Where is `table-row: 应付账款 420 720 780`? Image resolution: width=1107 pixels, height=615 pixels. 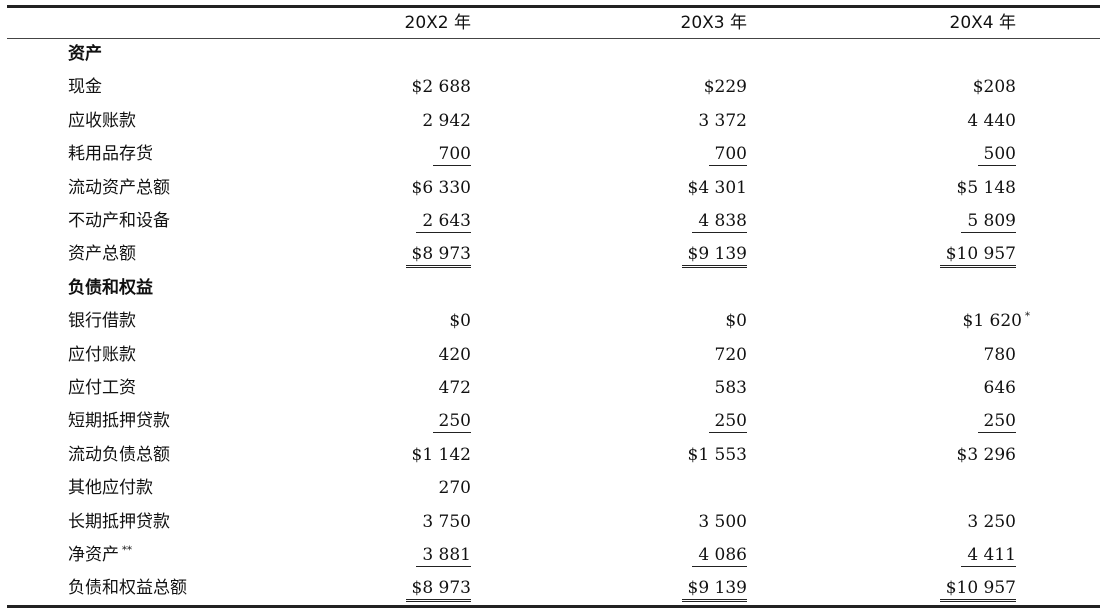 table-row: 应付账款 420 720 780 is located at coordinates (553, 355).